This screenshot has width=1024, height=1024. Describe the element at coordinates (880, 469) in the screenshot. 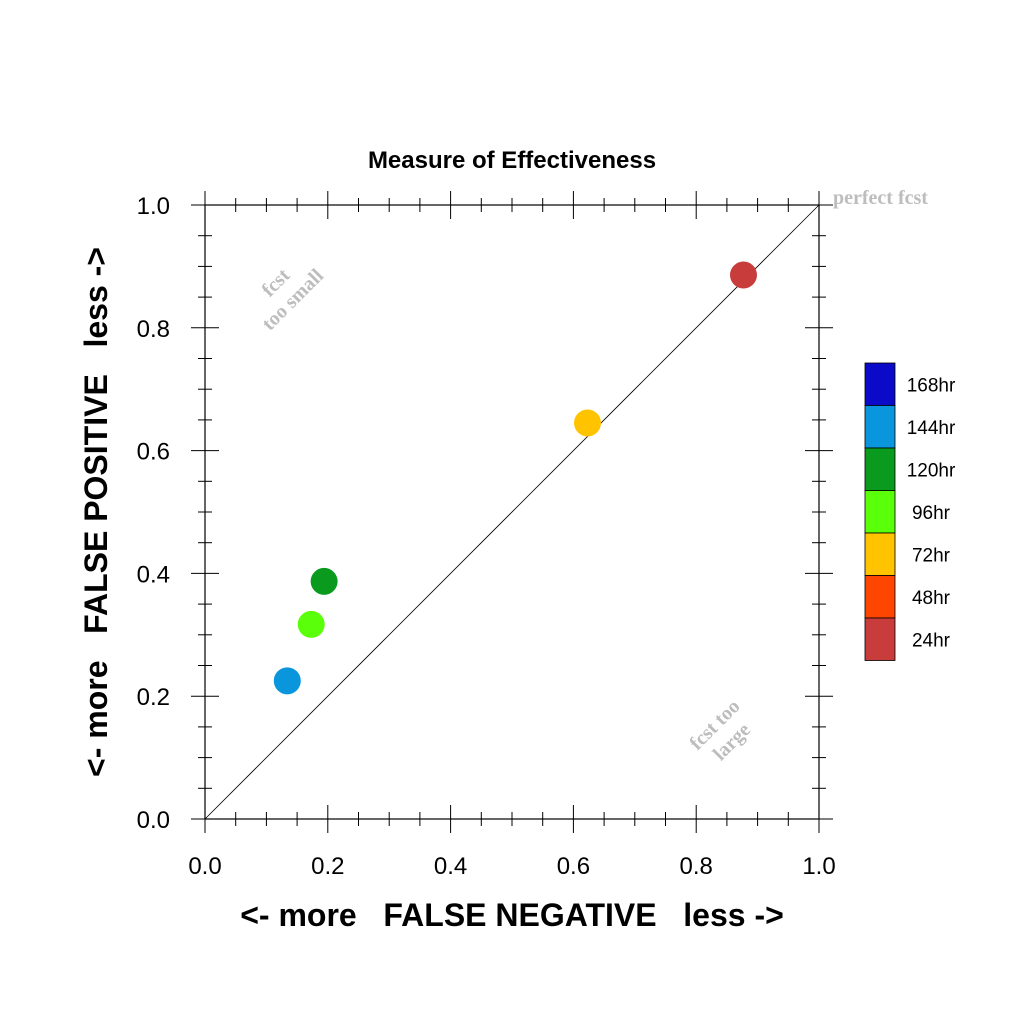

I see `legend-swatch-120hr` at that location.